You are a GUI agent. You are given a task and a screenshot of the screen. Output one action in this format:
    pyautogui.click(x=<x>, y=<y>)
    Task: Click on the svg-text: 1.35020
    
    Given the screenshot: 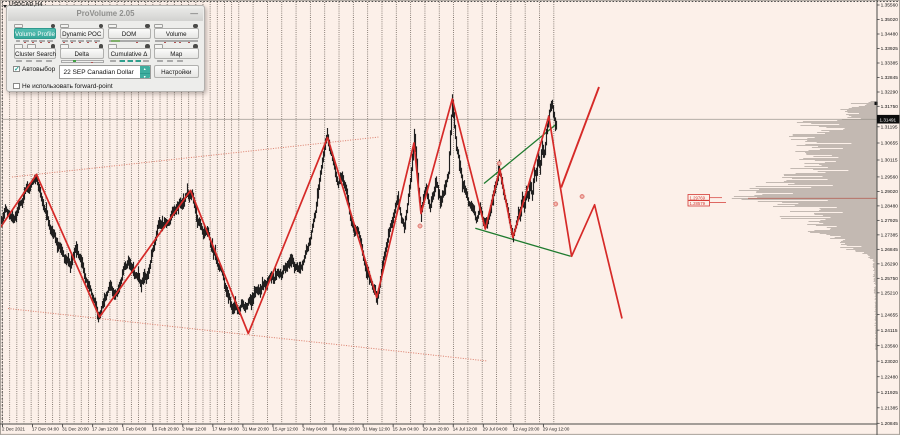 What is the action you would take?
    pyautogui.click(x=890, y=20)
    